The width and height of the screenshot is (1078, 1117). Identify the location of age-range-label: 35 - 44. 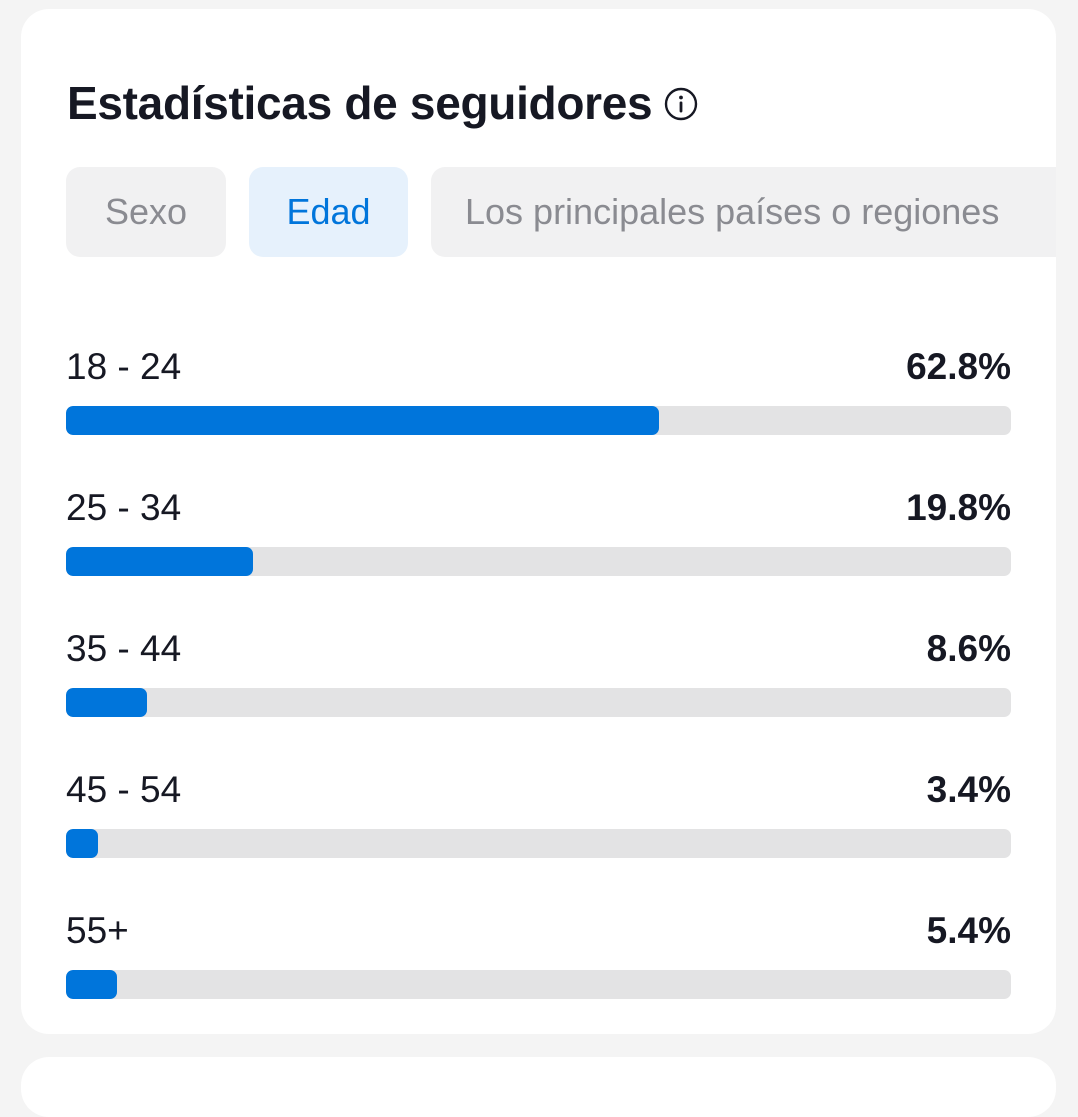
(124, 648).